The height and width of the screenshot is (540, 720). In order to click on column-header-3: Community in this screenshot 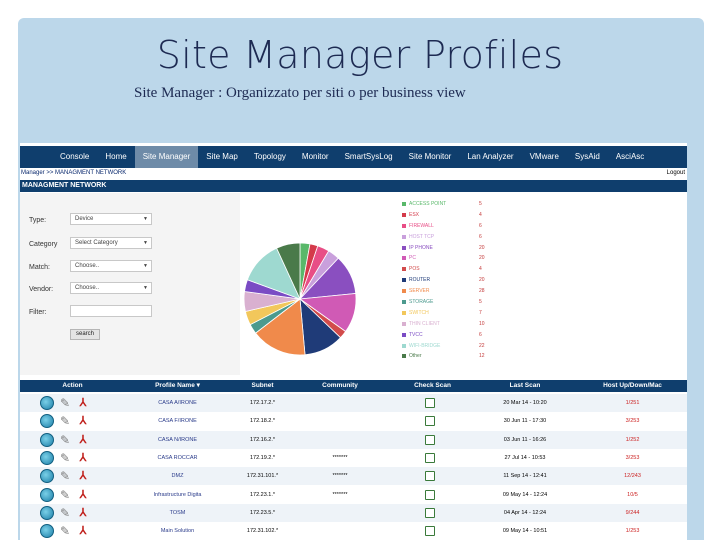, I will do `click(340, 385)`.